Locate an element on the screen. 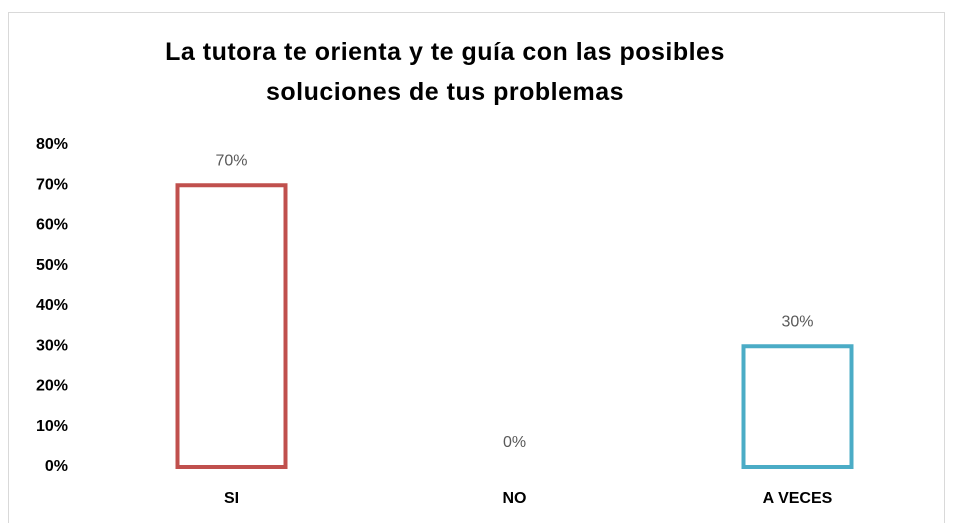 The height and width of the screenshot is (524, 955). y-tick-label: 60% is located at coordinates (52, 225).